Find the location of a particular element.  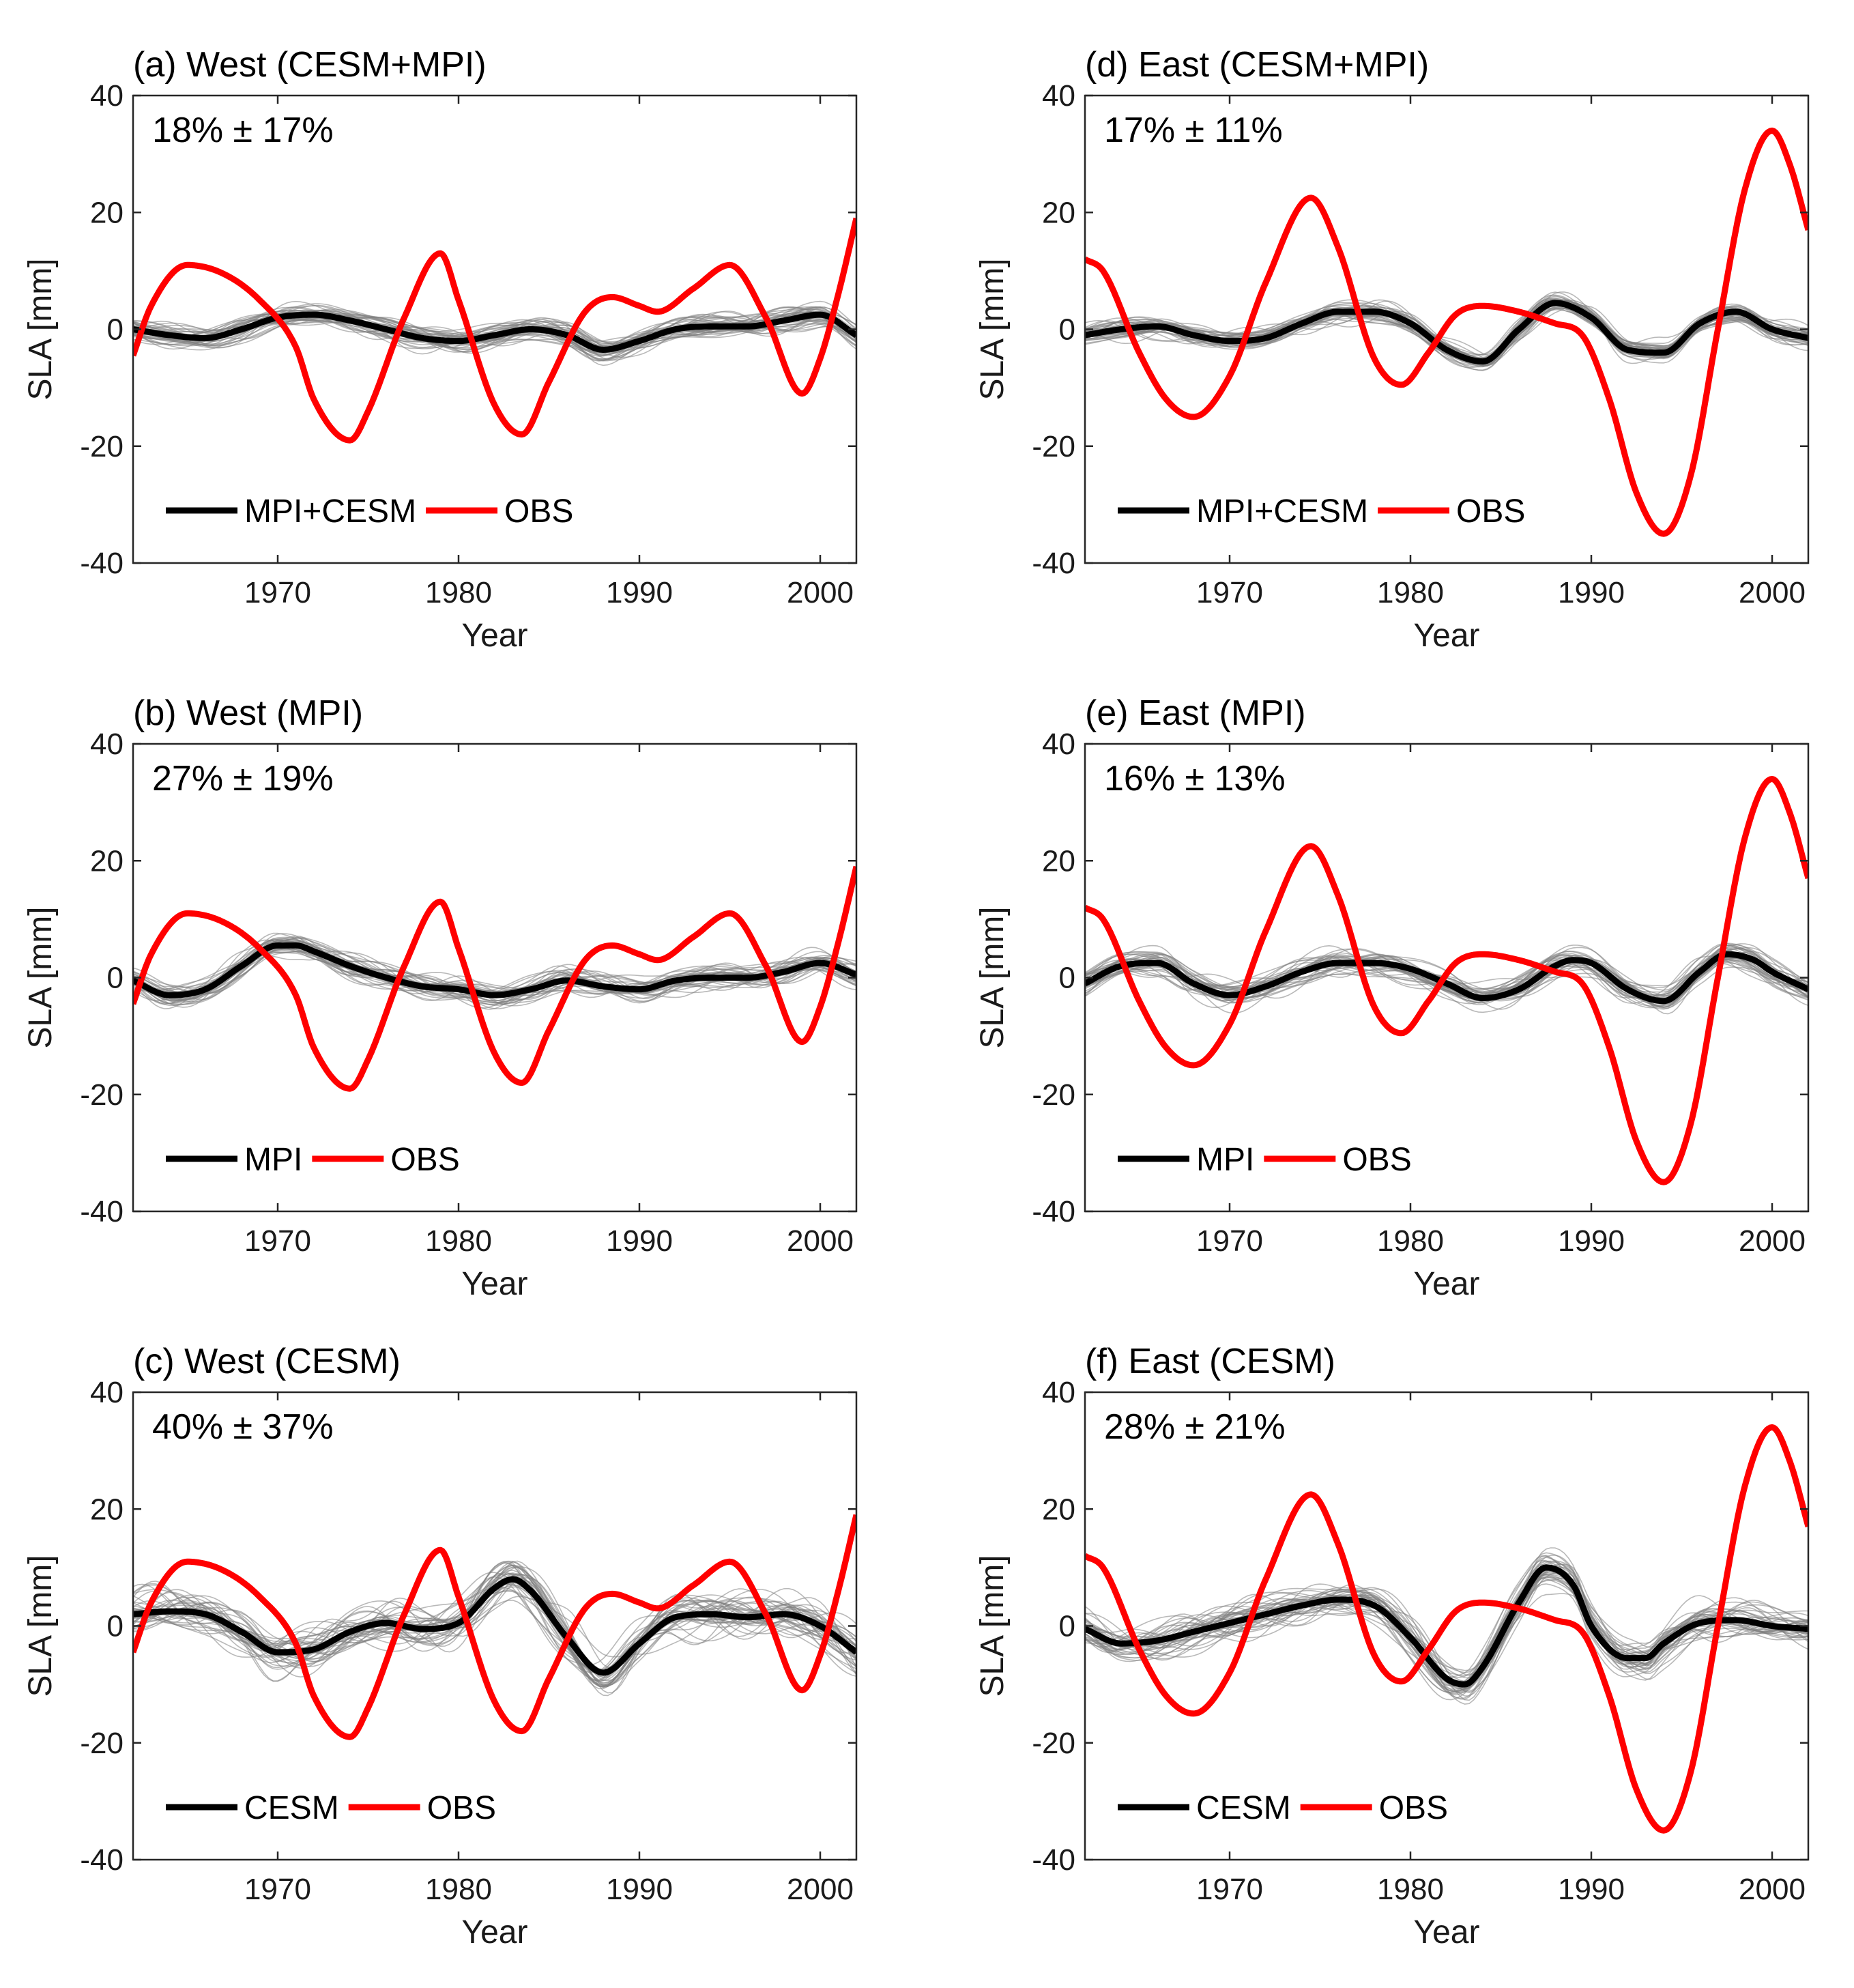

stat-annotation: 17% ± 11% is located at coordinates (1193, 130).